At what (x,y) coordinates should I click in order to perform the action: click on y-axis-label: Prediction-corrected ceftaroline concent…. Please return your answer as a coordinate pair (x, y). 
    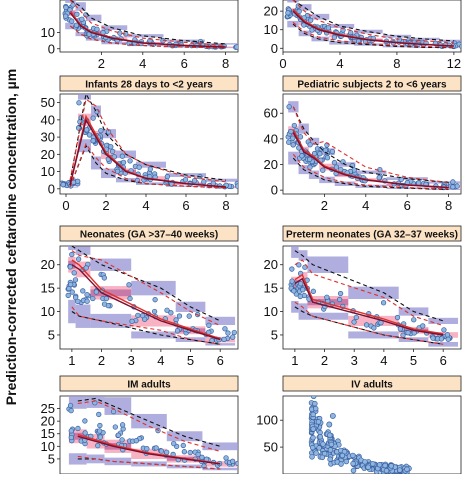
    Looking at the image, I should click on (11, 237).